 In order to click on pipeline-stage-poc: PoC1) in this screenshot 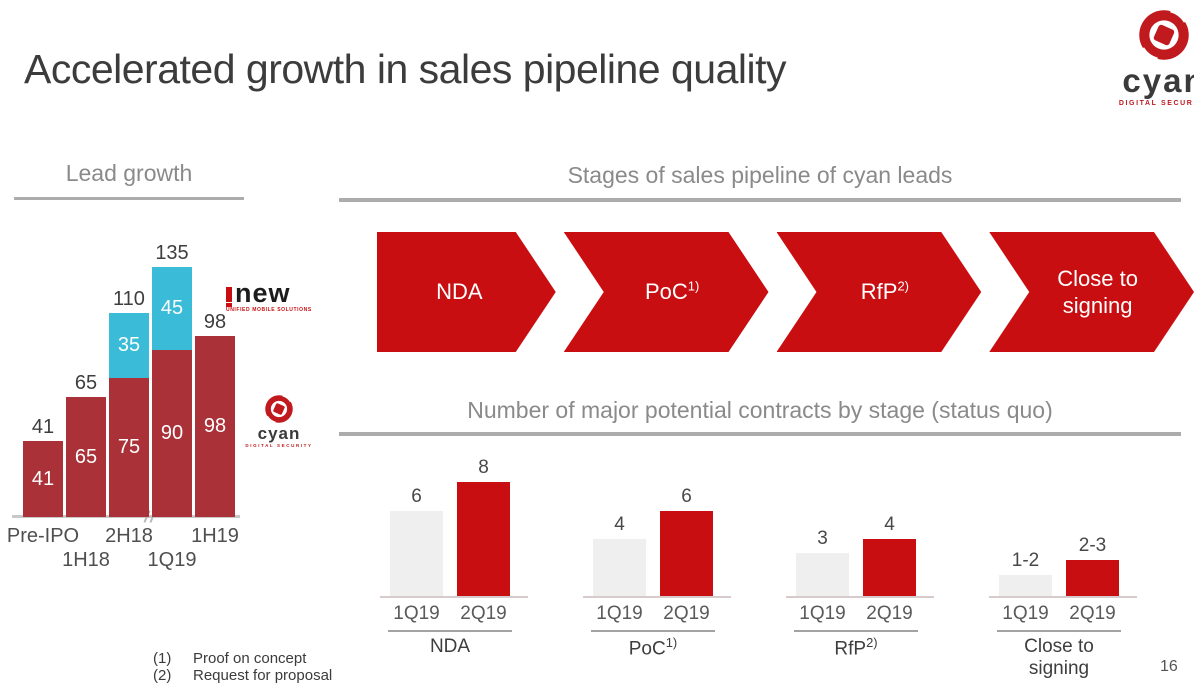, I will do `click(666, 292)`.